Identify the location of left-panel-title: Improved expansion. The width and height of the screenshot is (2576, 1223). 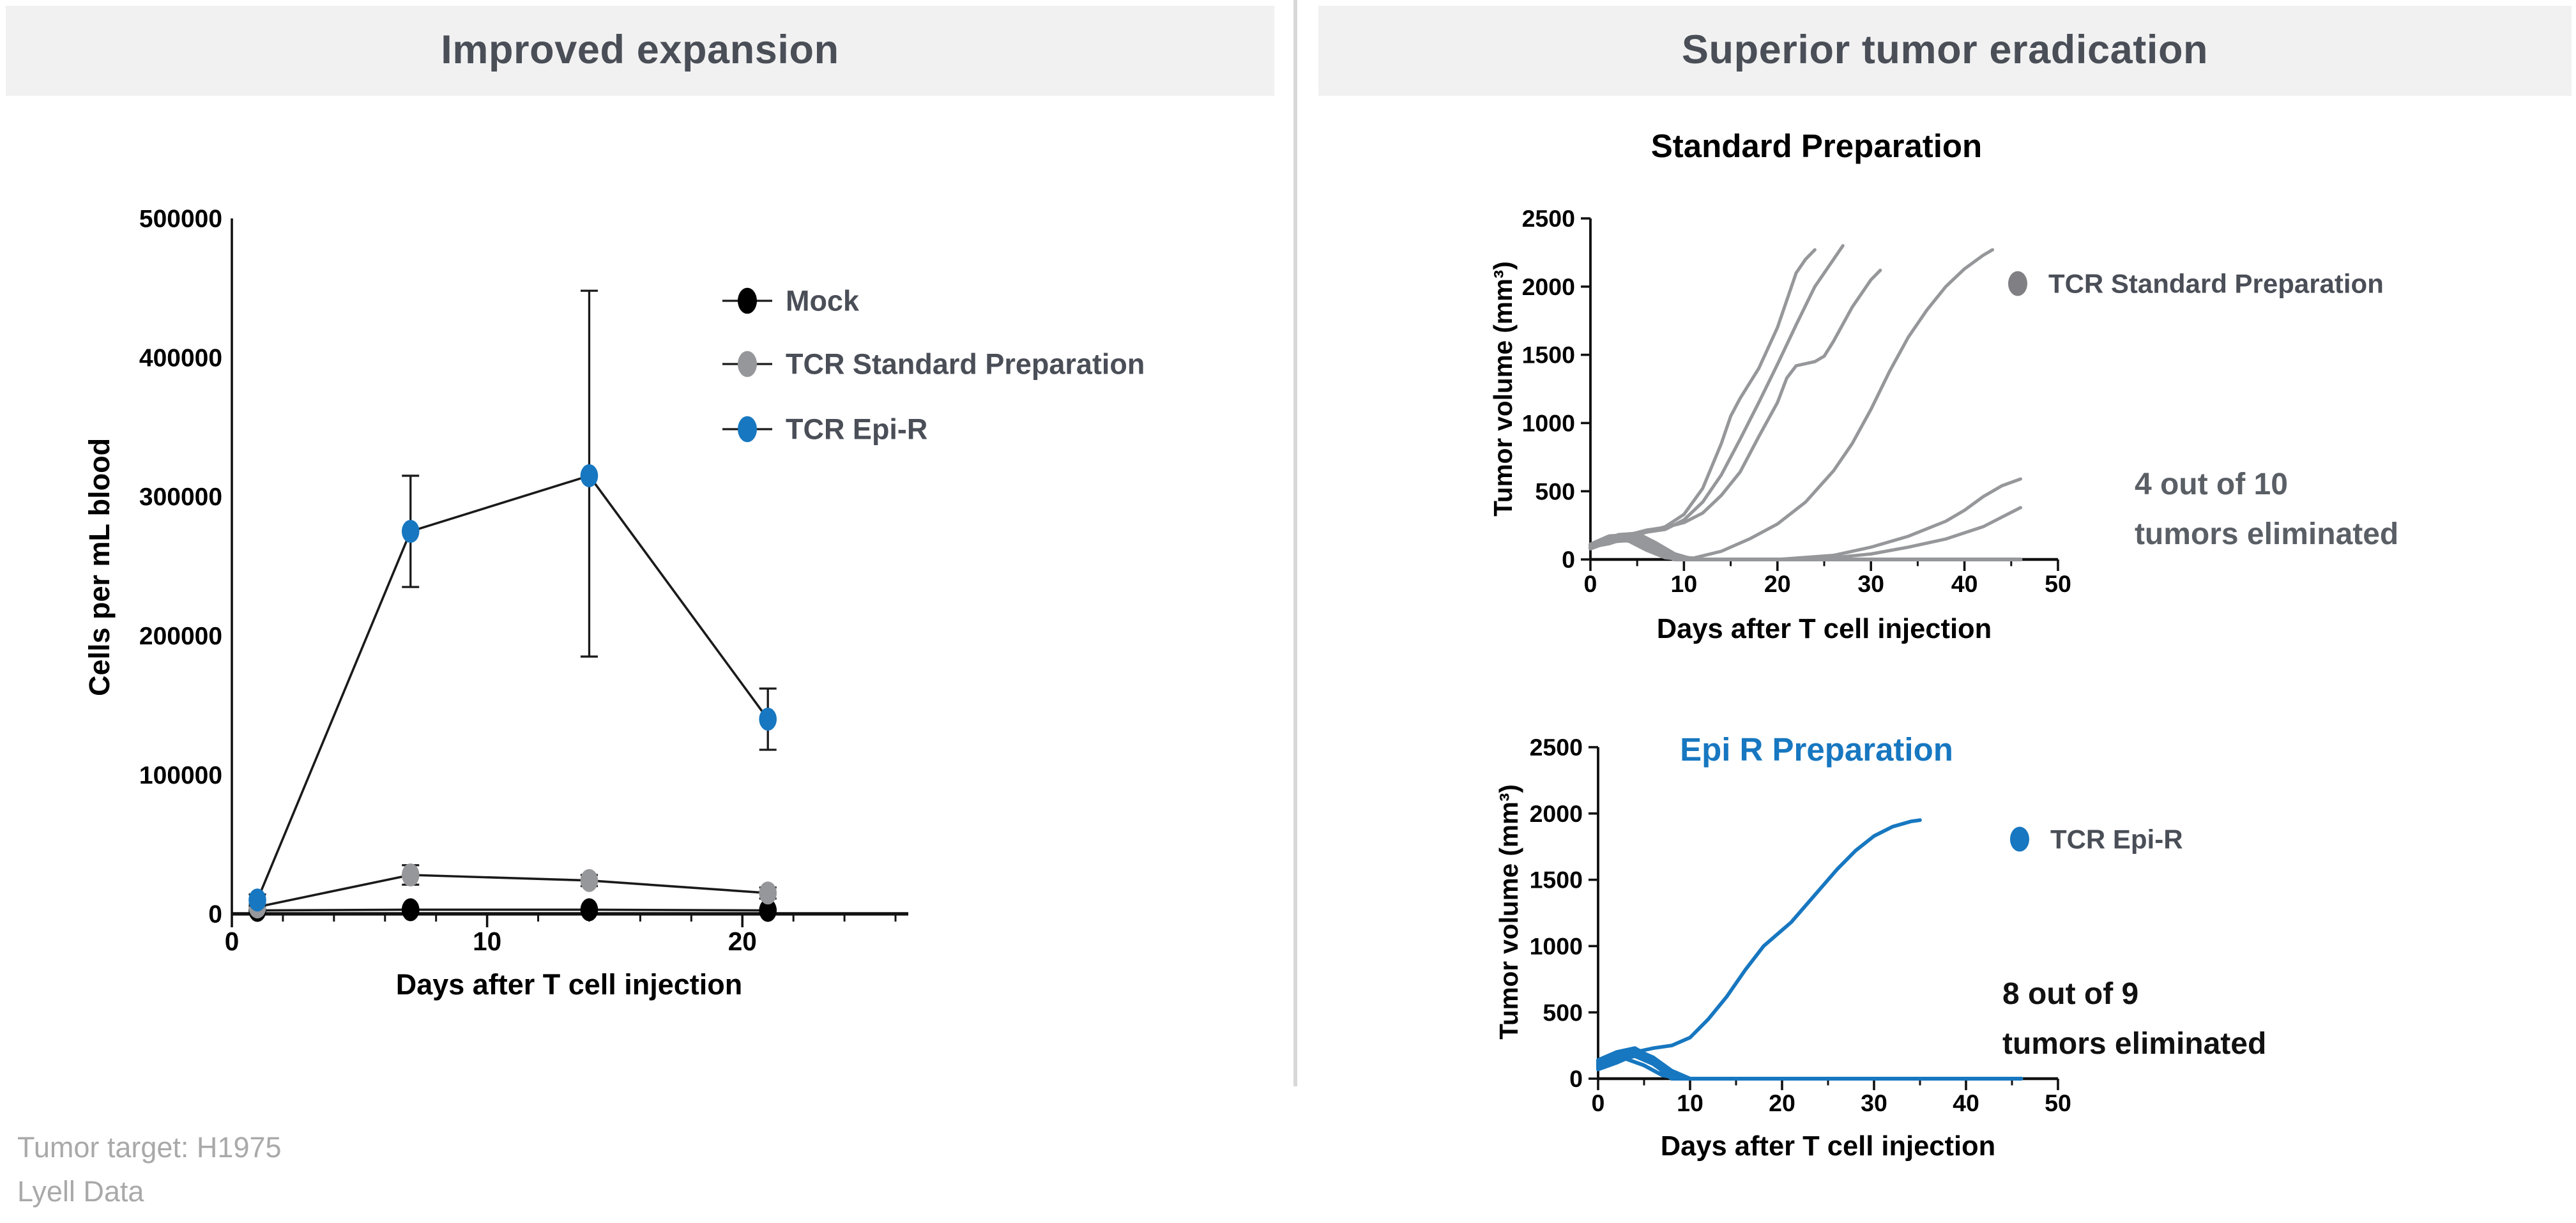
(640, 49).